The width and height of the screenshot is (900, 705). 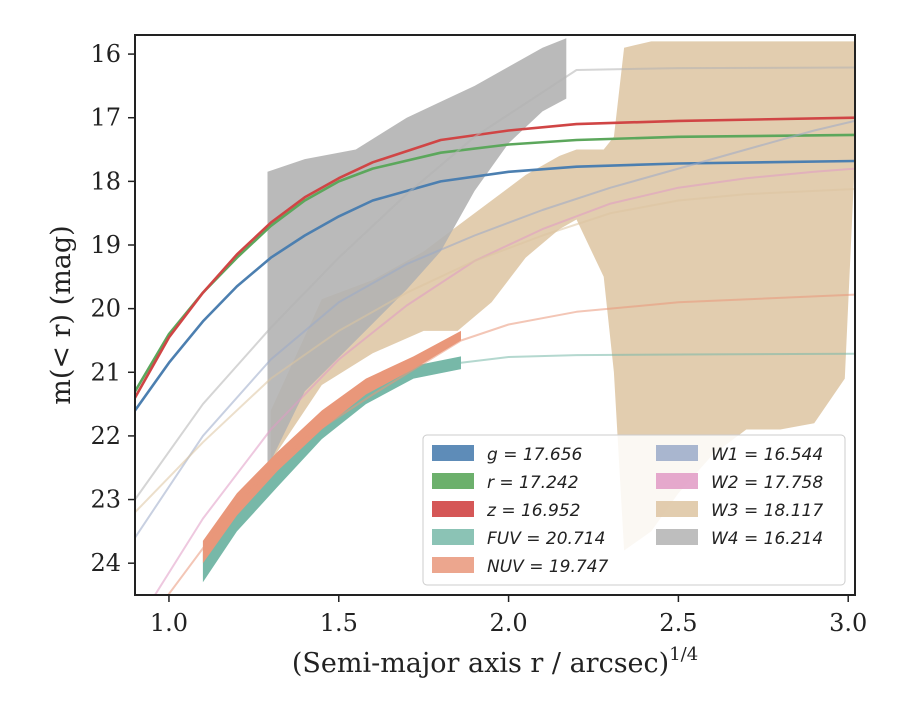 What do you see at coordinates (331, 447) in the screenshot?
I see `band-nuv` at bounding box center [331, 447].